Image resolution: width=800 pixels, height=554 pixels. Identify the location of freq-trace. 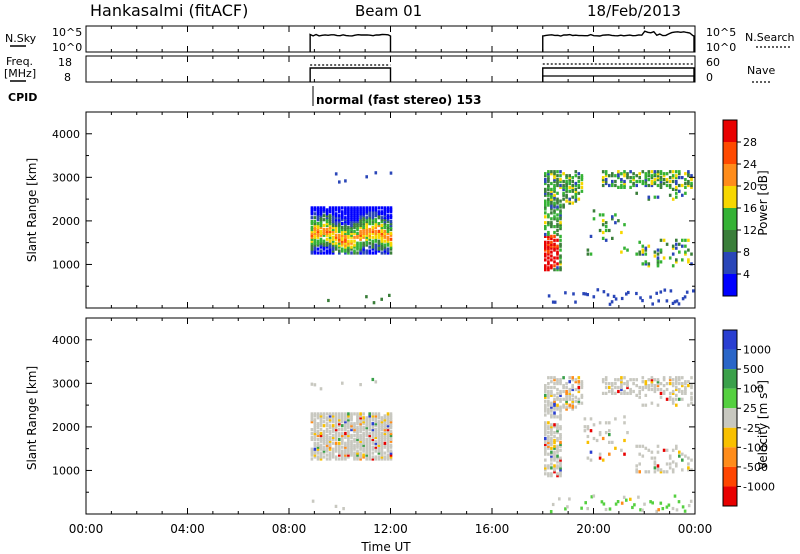
(502, 72).